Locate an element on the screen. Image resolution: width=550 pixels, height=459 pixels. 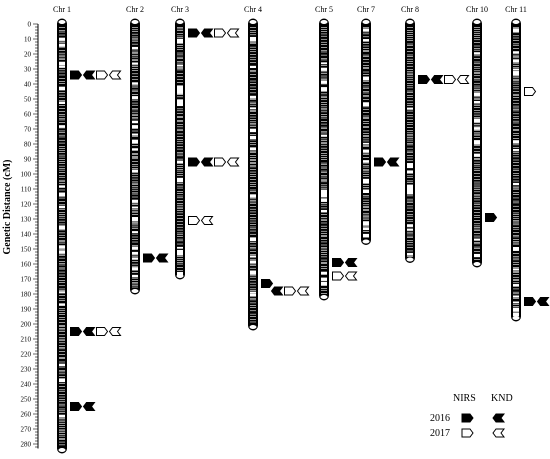
chromosome-chr-8: Chr 8 is located at coordinates (410, 134).